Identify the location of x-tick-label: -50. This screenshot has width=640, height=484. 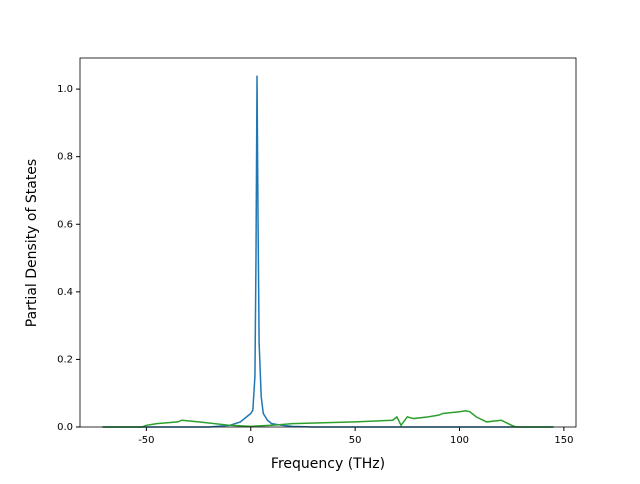
(146, 440).